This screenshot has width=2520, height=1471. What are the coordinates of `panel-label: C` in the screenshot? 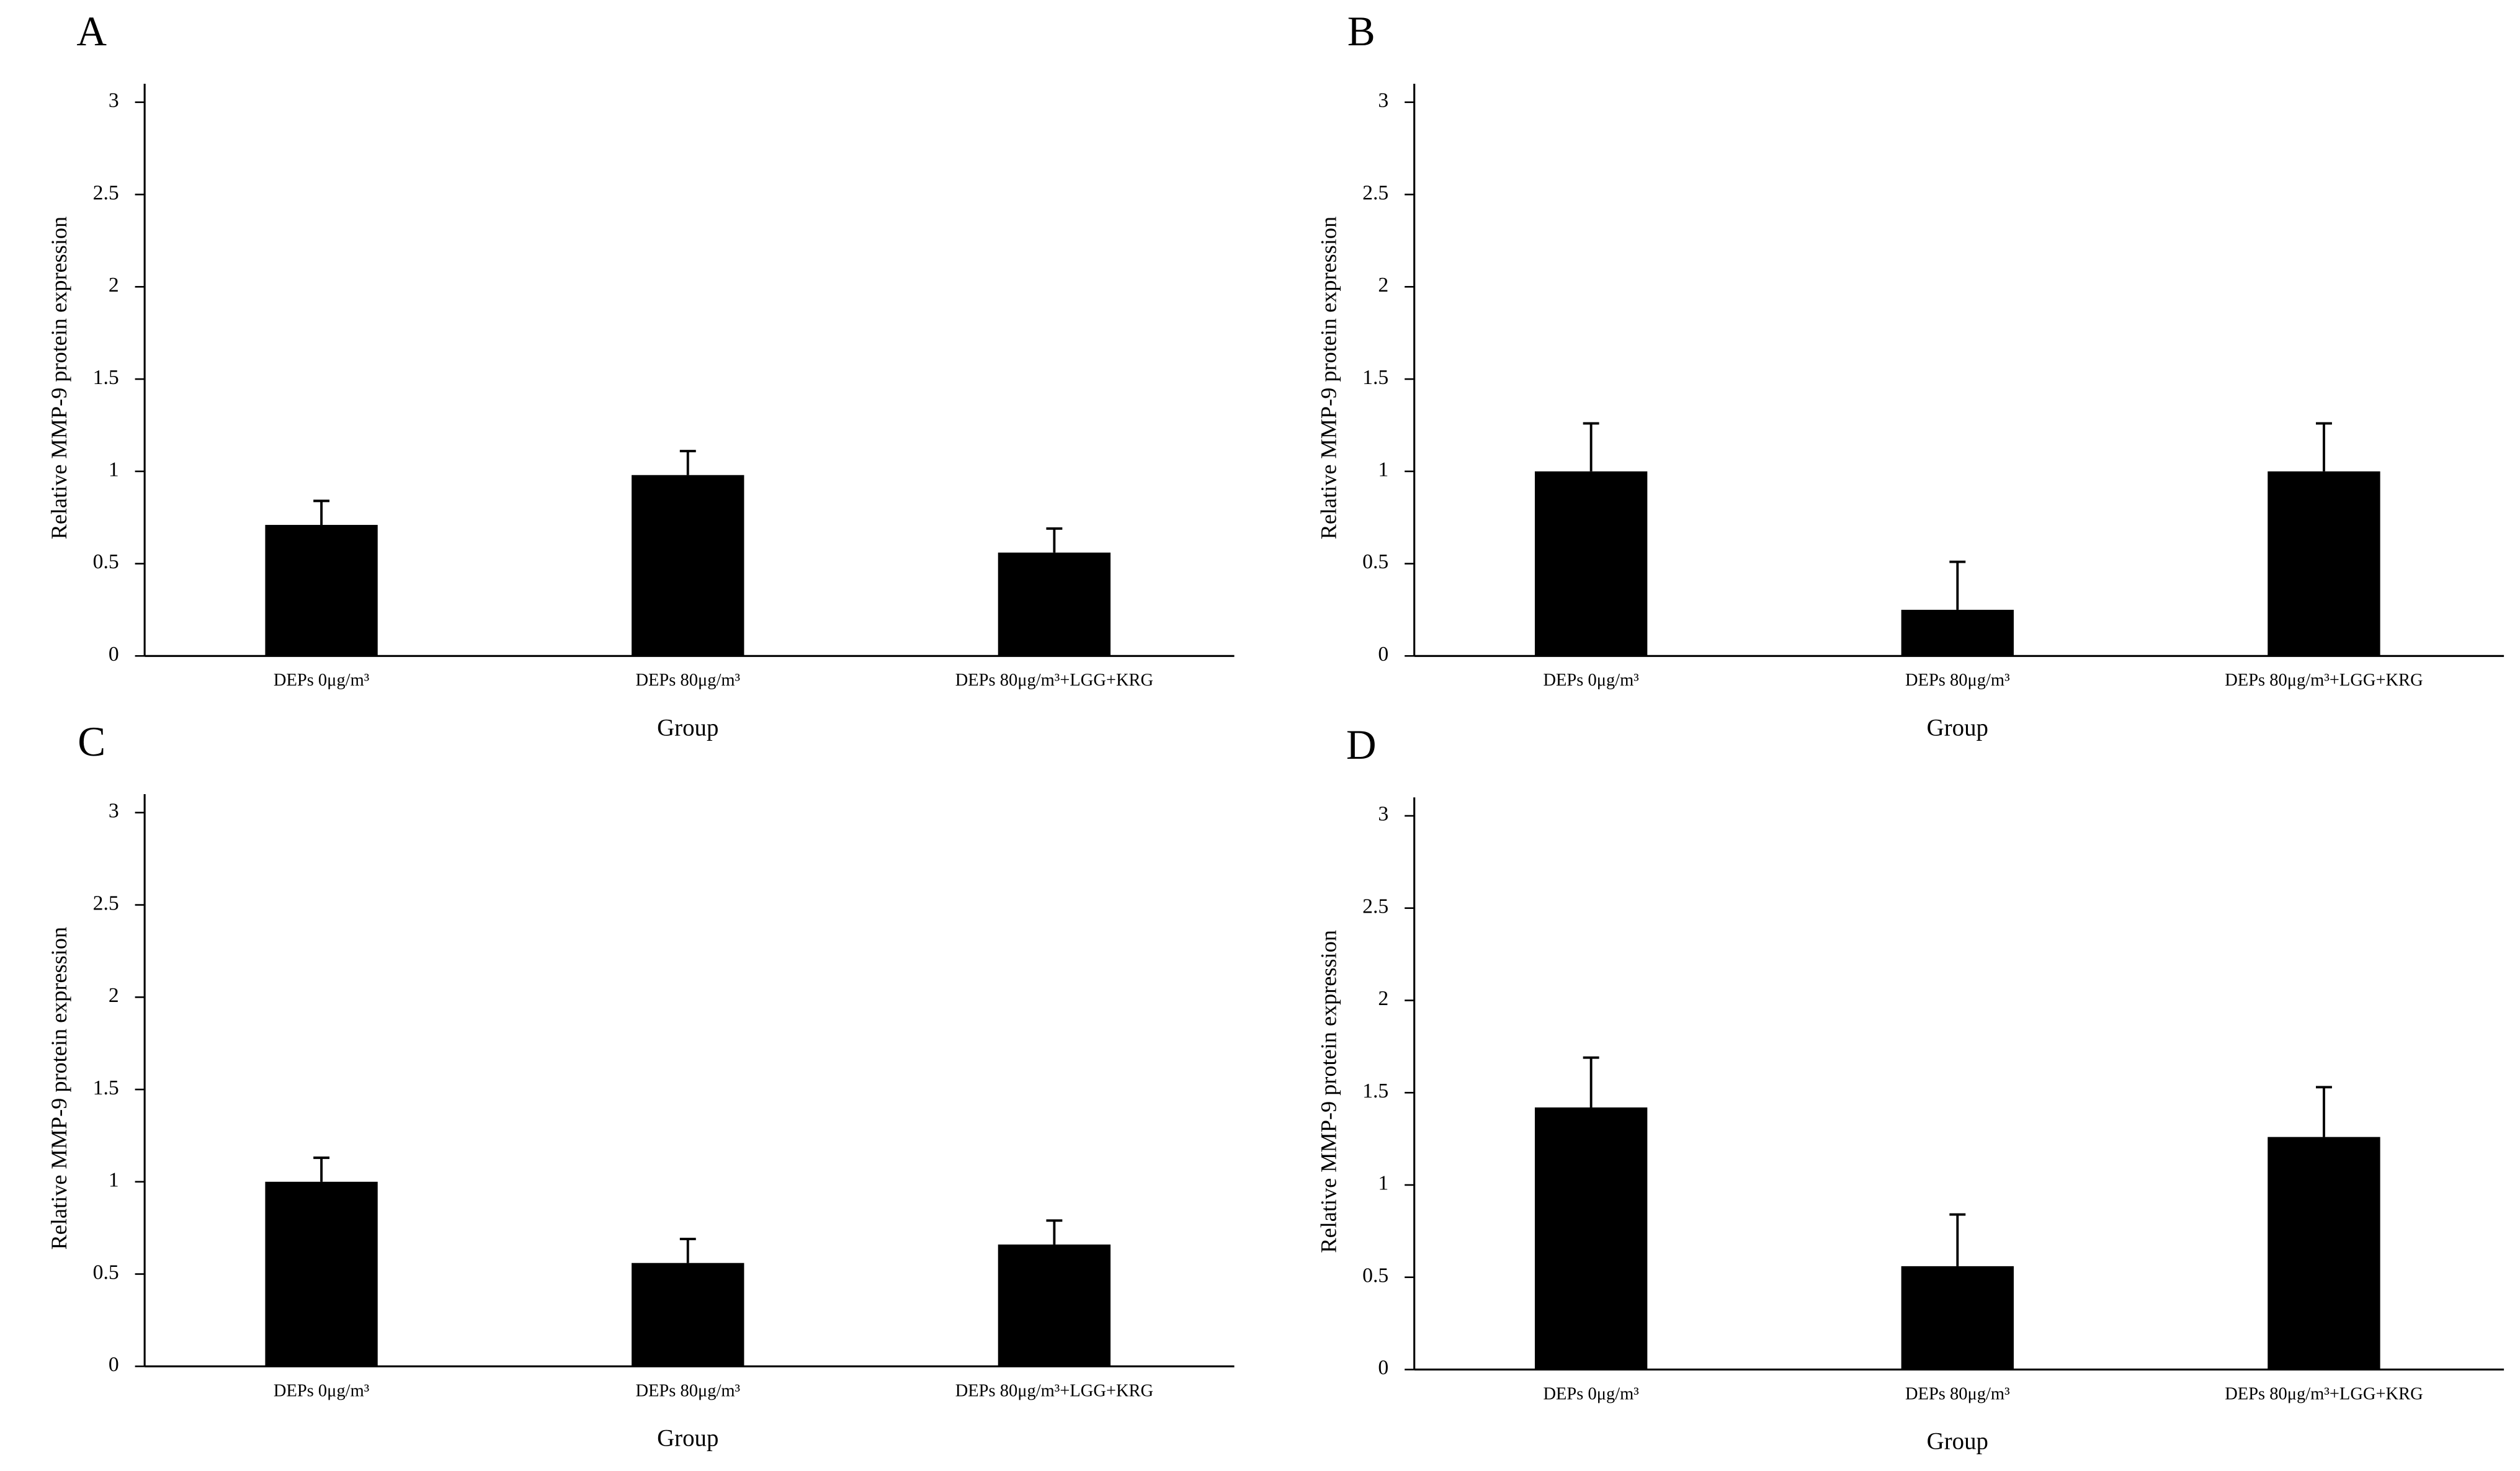 It's located at (91, 741).